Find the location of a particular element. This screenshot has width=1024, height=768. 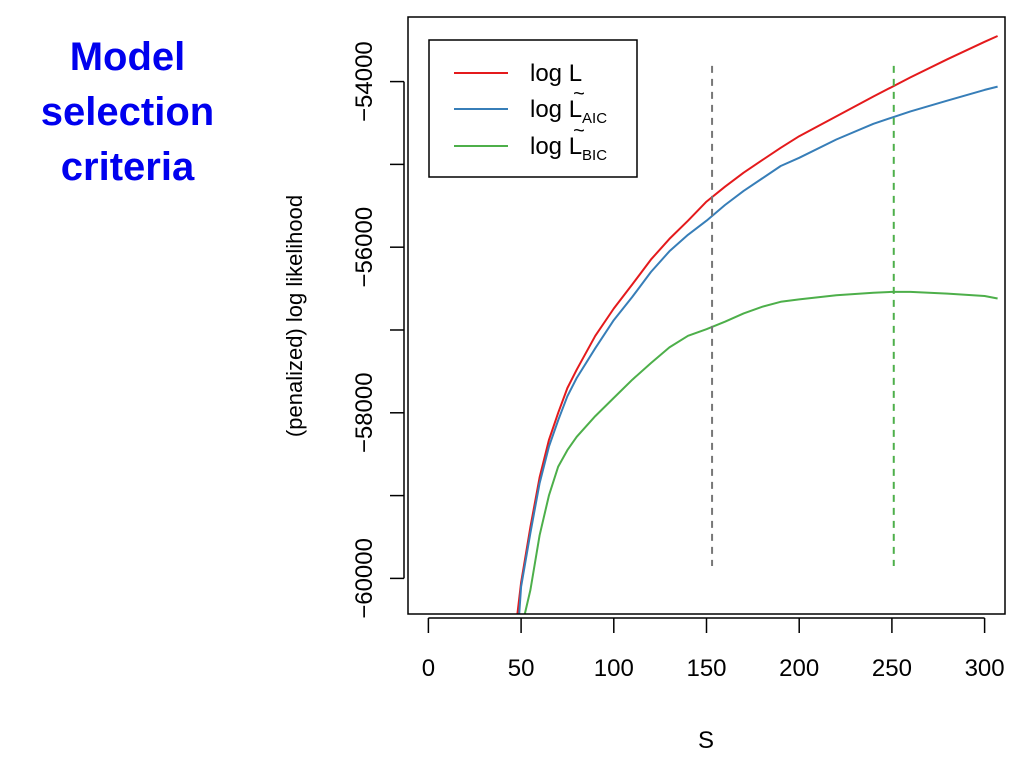

y-axis: −60000 −58000 −56000 −54000 is located at coordinates (378, 330).